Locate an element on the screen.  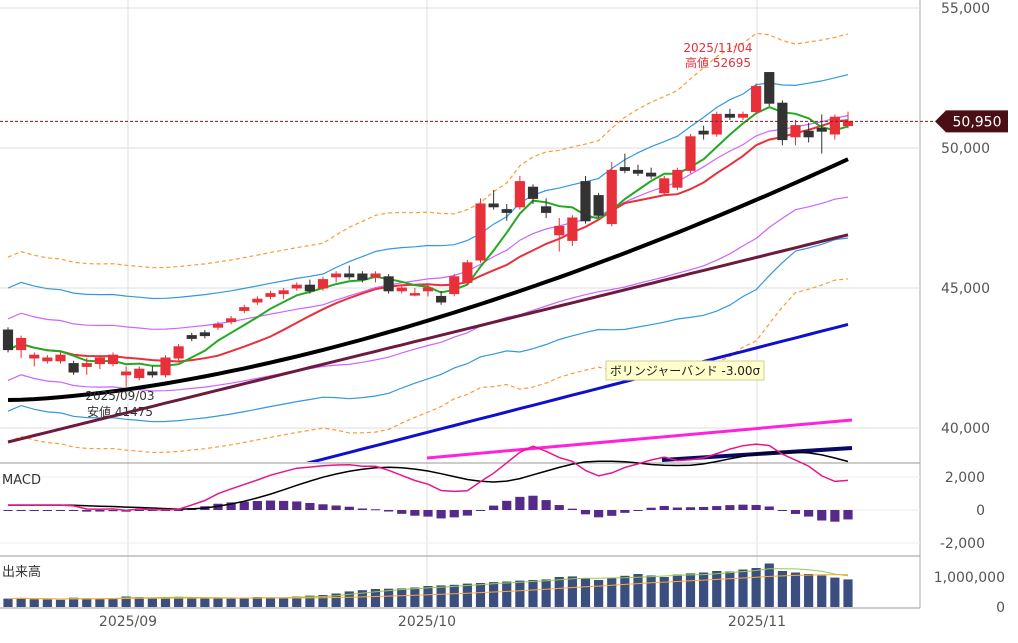
date-tick-label: 2025/09 is located at coordinates (128, 622).